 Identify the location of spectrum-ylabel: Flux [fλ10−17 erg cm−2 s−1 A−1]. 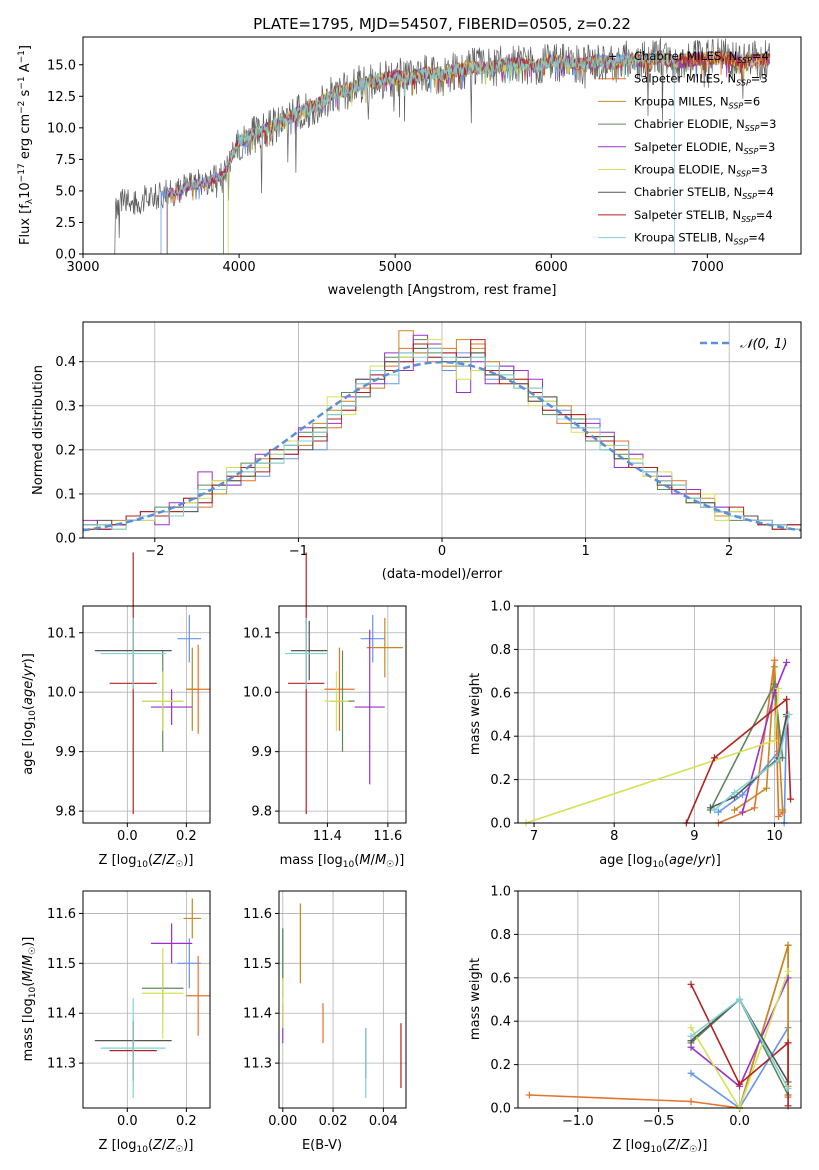
(26, 145).